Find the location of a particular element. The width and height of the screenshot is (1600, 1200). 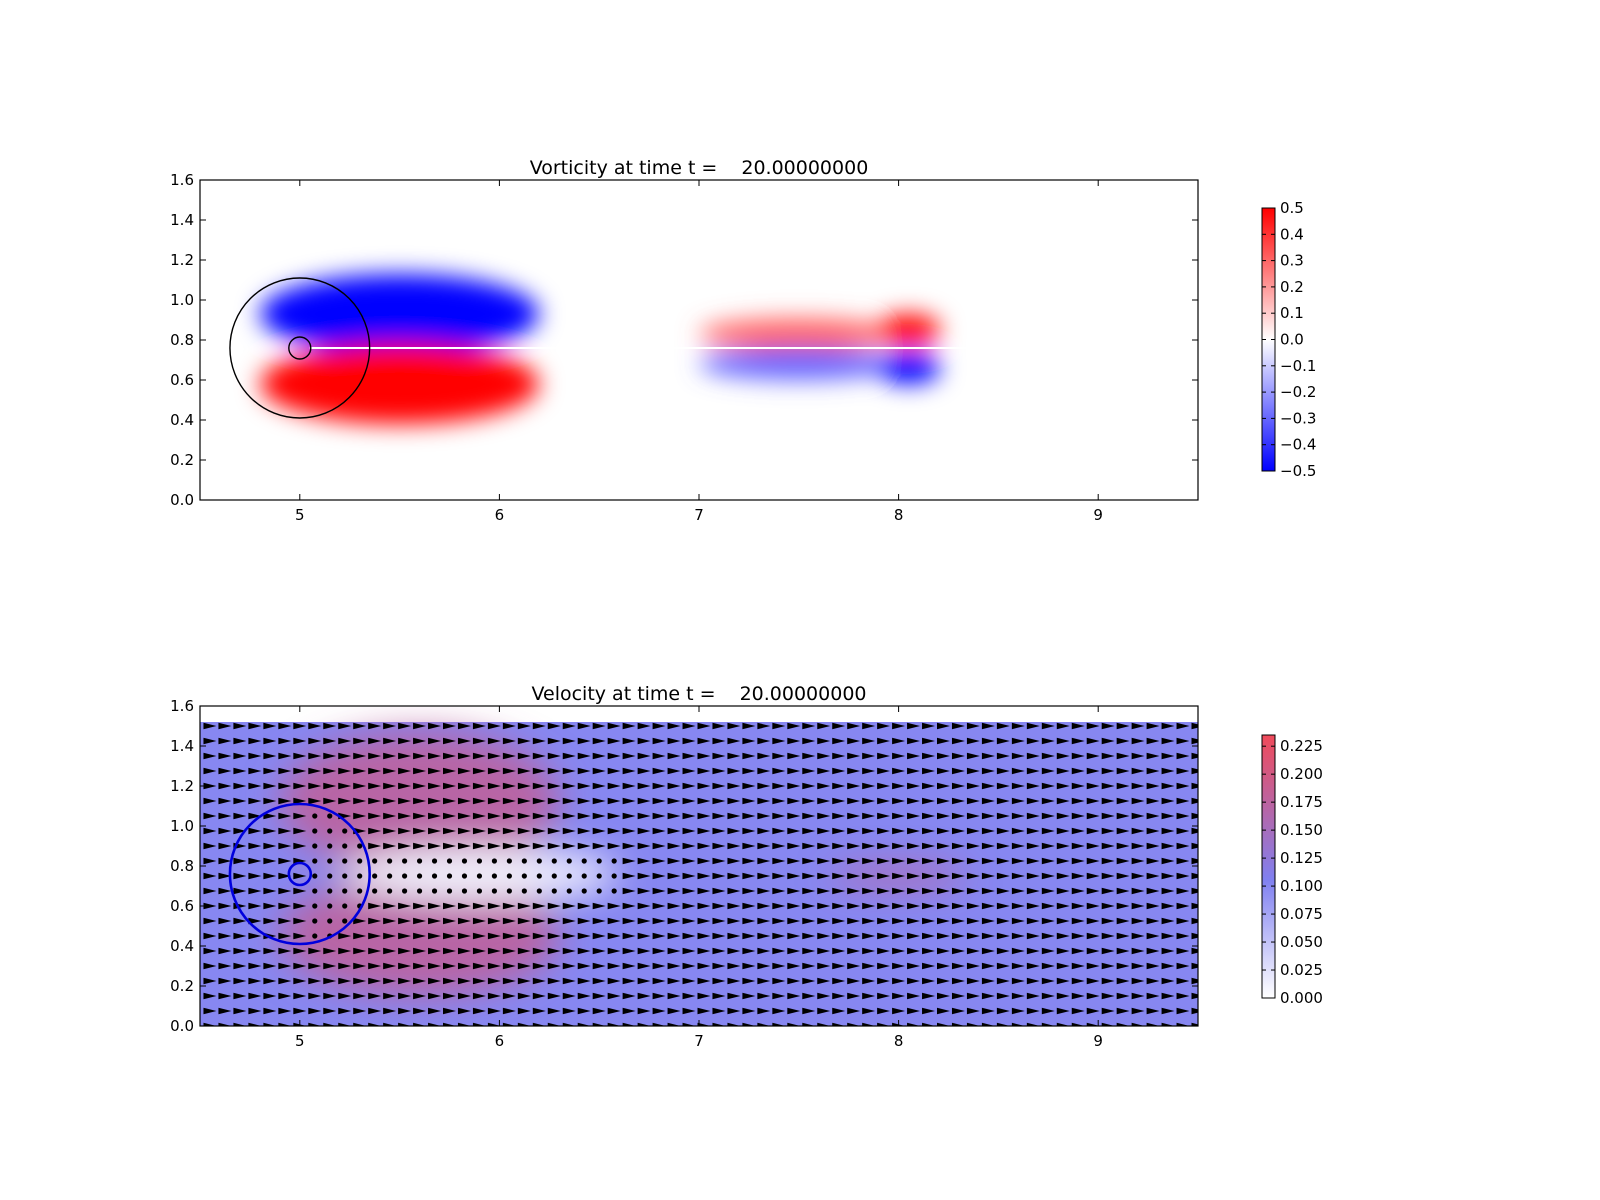

colorbar-tick-label: 0.025 is located at coordinates (1301, 970).